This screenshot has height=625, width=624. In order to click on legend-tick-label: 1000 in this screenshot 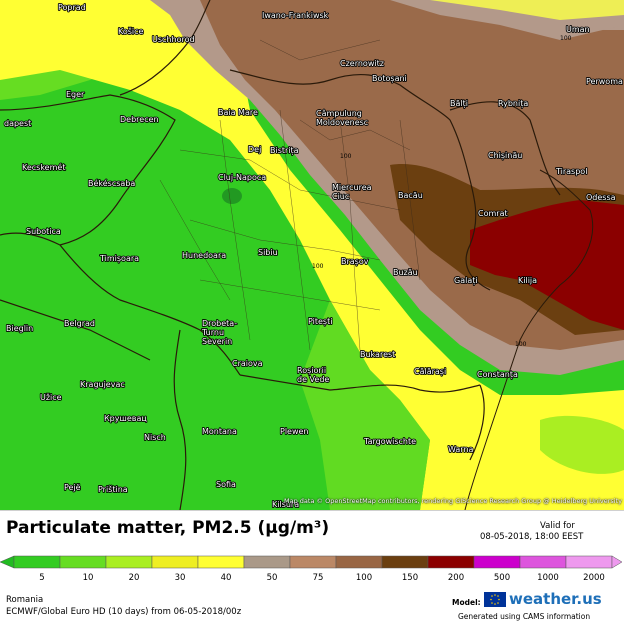, I will do `click(548, 578)`.